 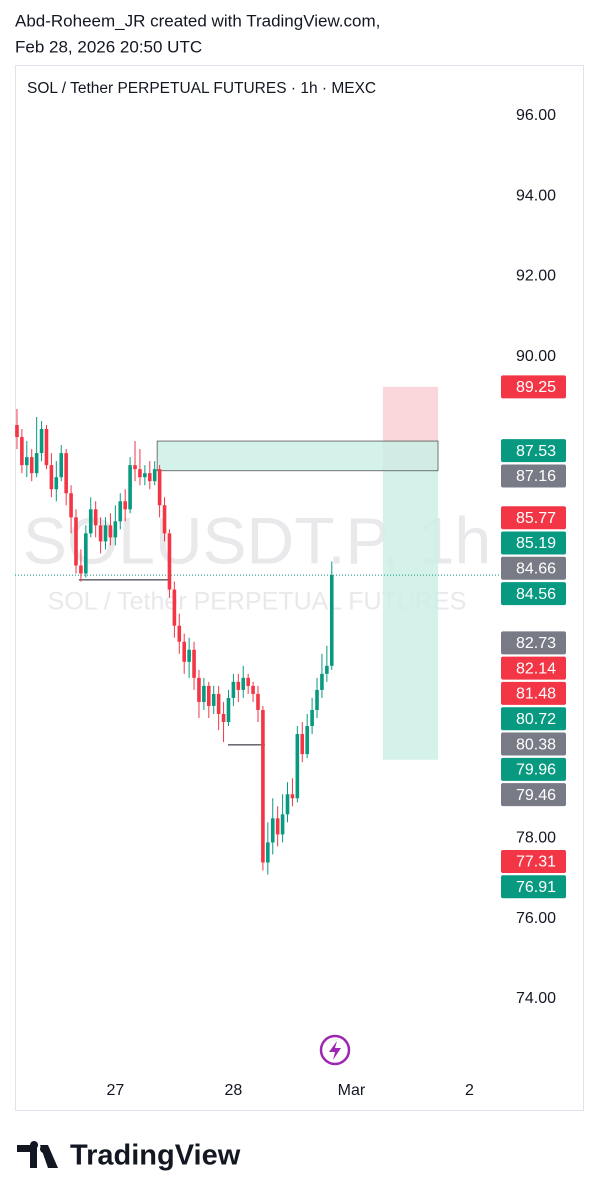 What do you see at coordinates (536, 276) in the screenshot?
I see `y-tick-label: 92.00` at bounding box center [536, 276].